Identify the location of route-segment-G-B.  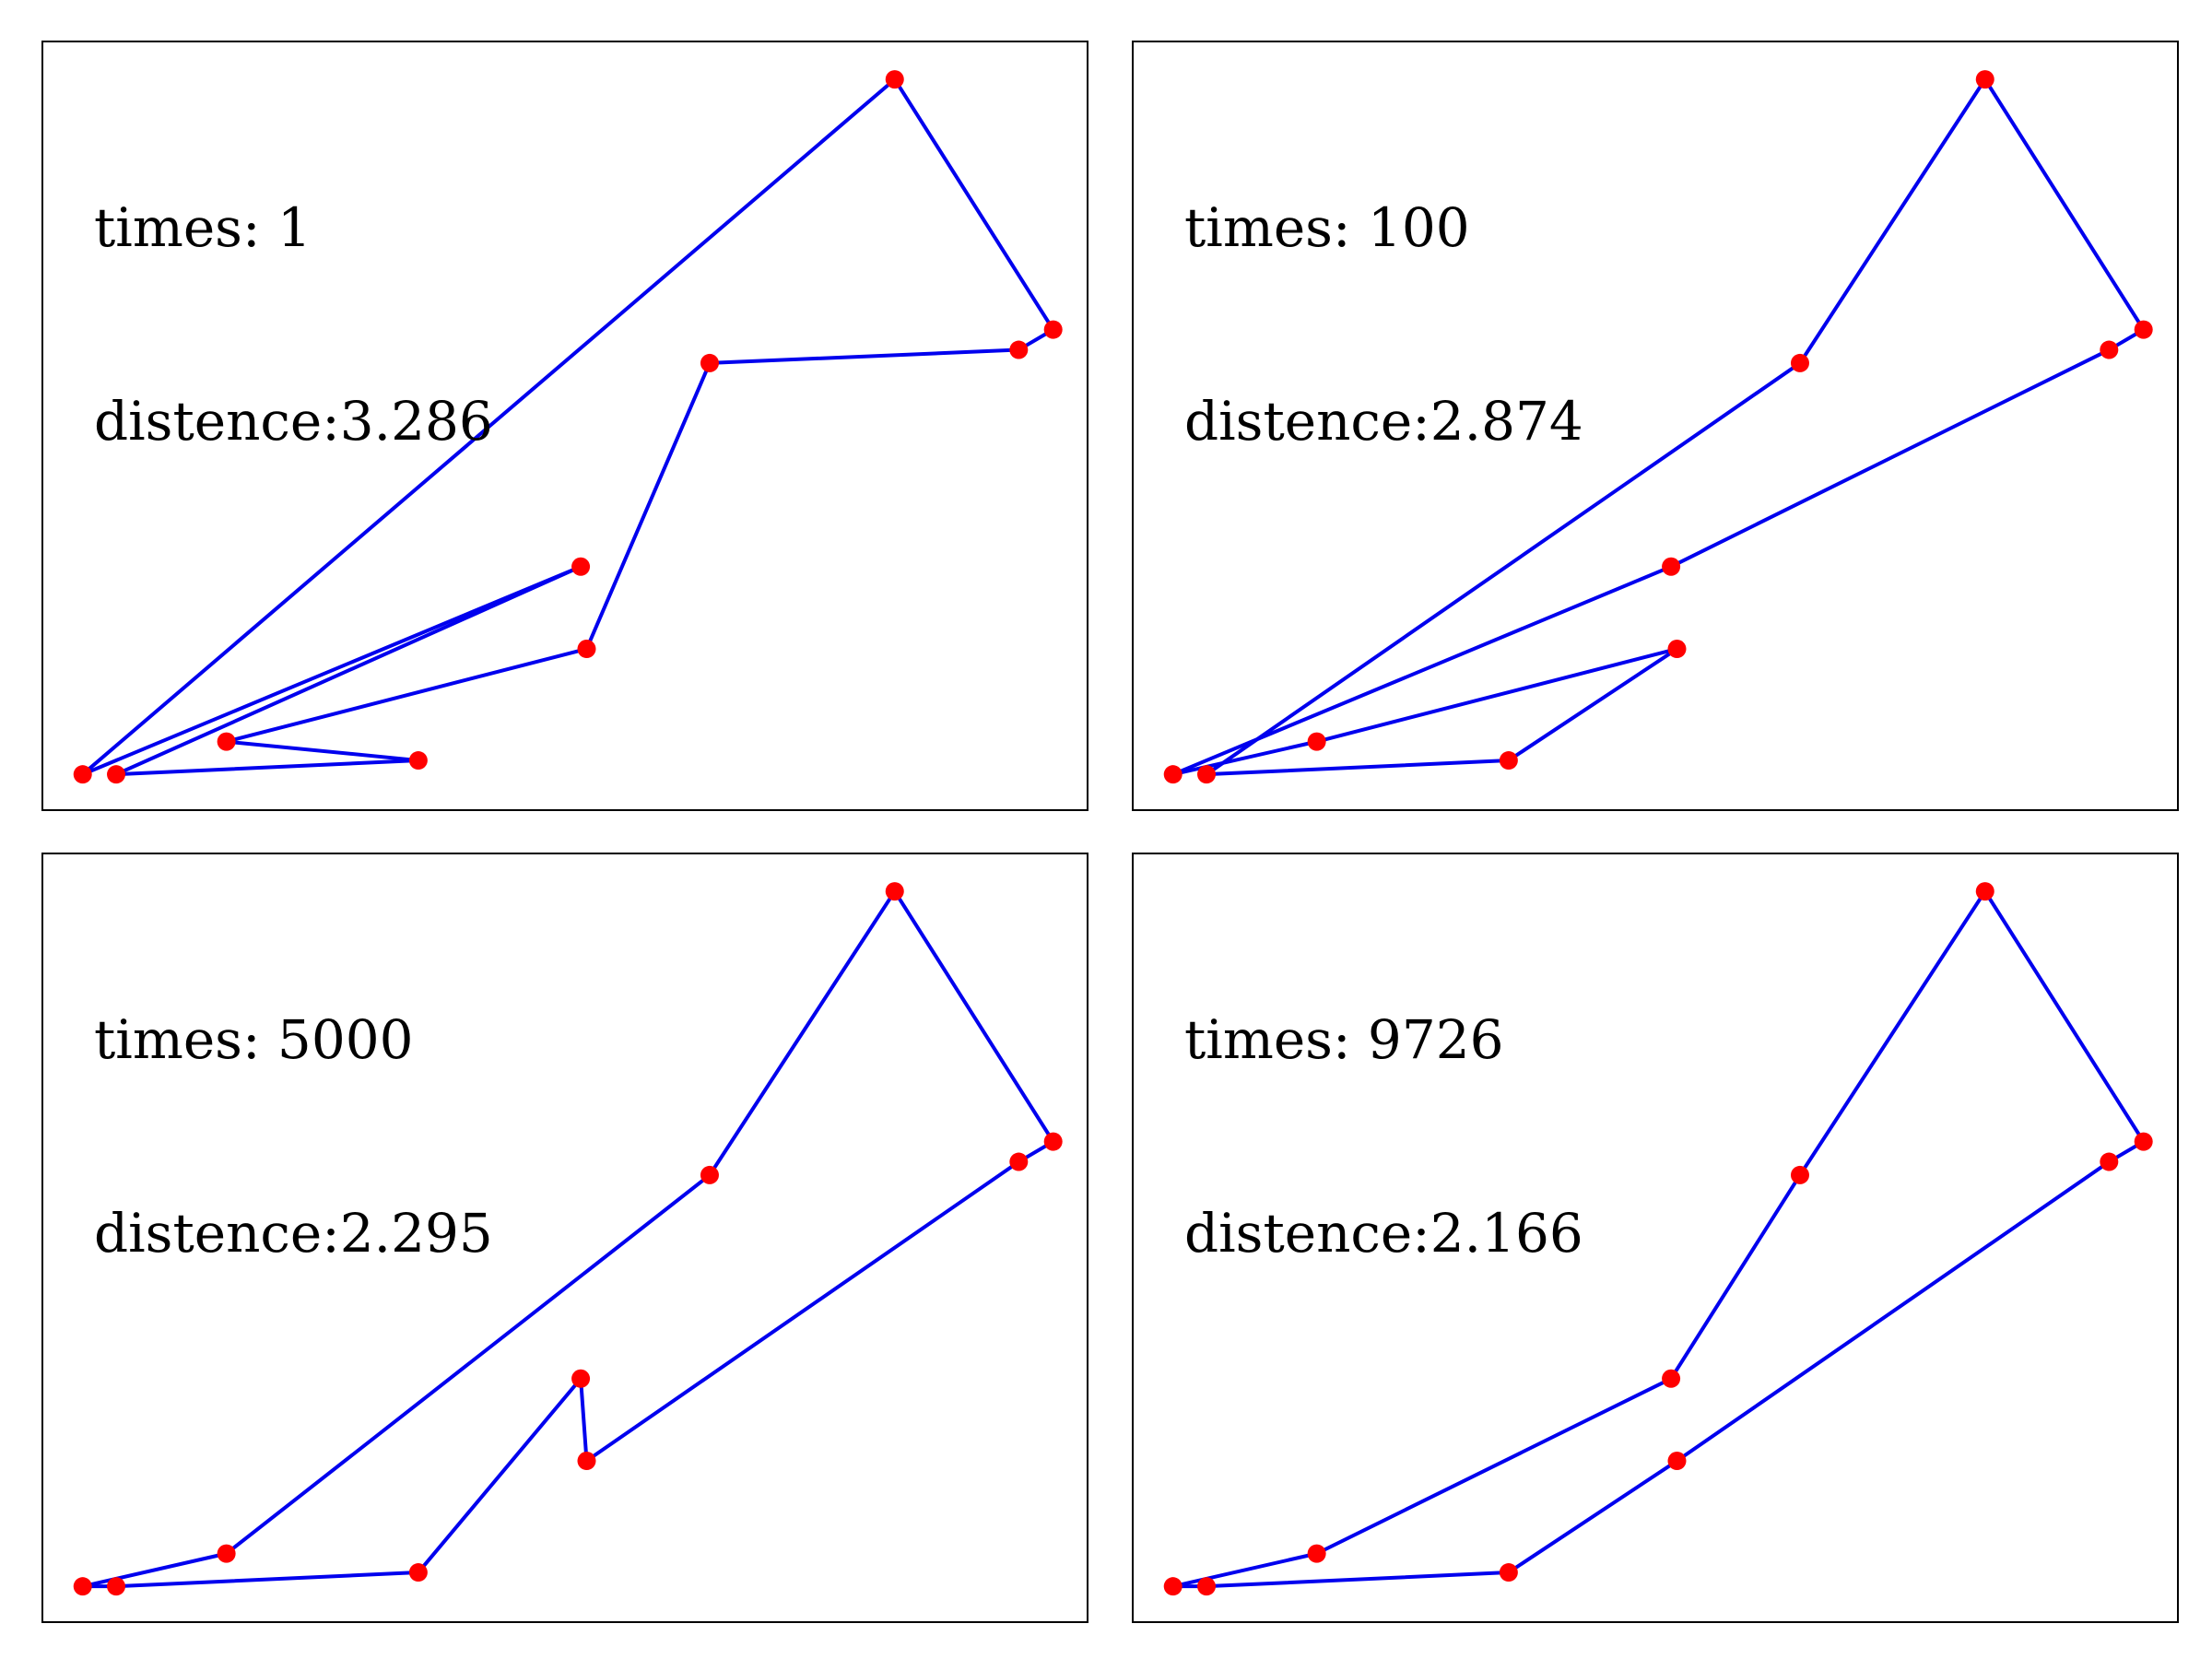
(1503, 568).